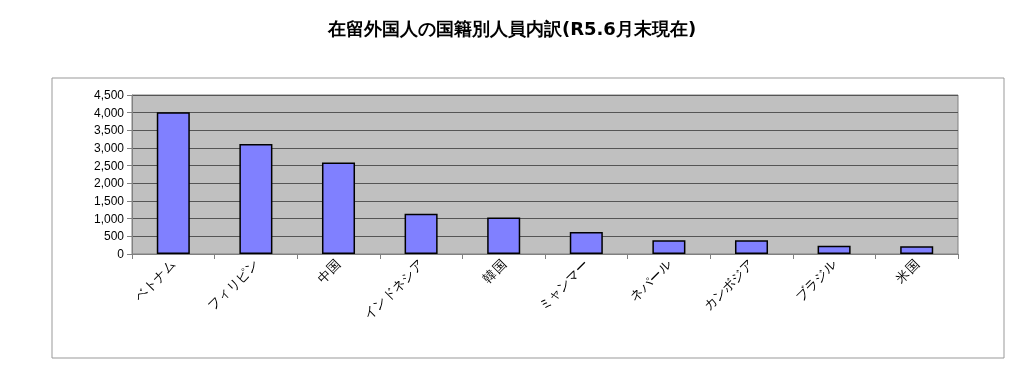 The height and width of the screenshot is (369, 1024). I want to click on y-tick-label: 3,000, so click(109, 148).